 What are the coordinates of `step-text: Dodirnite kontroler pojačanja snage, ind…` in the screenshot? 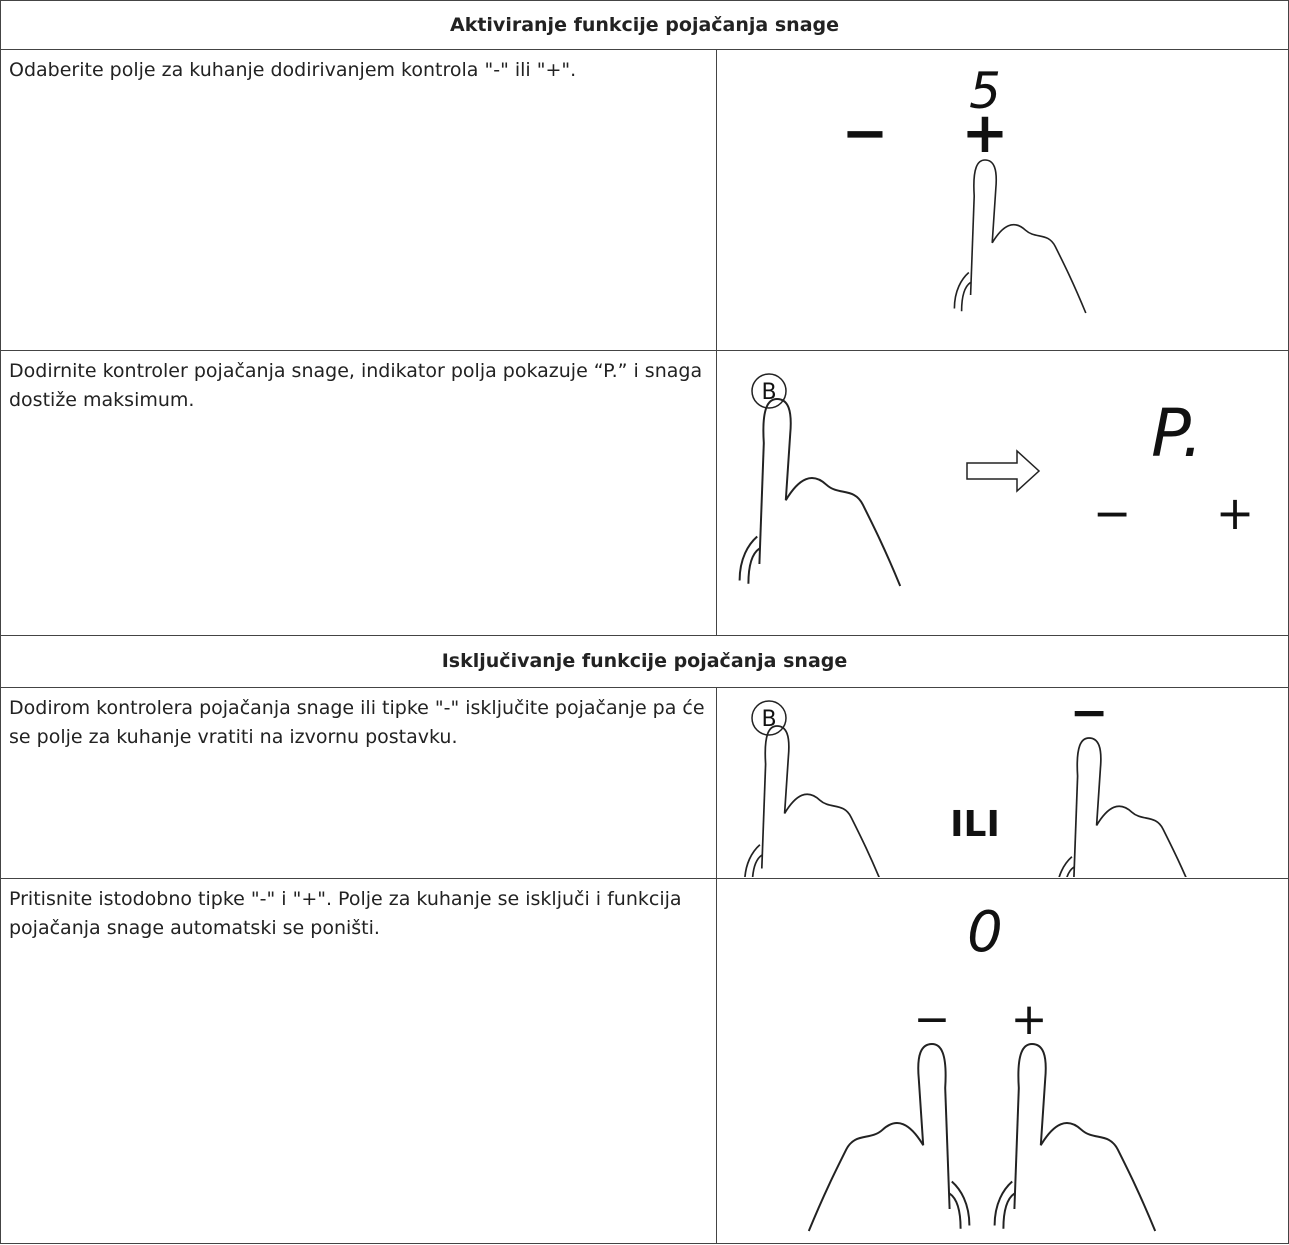 It's located at (358, 493).